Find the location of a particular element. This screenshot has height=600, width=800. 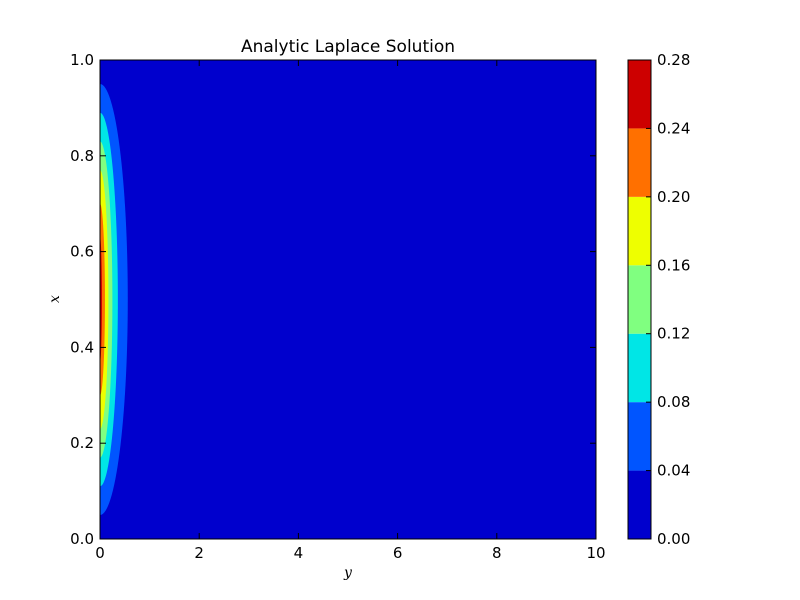

y-tick-label: 0.4 is located at coordinates (82, 347).